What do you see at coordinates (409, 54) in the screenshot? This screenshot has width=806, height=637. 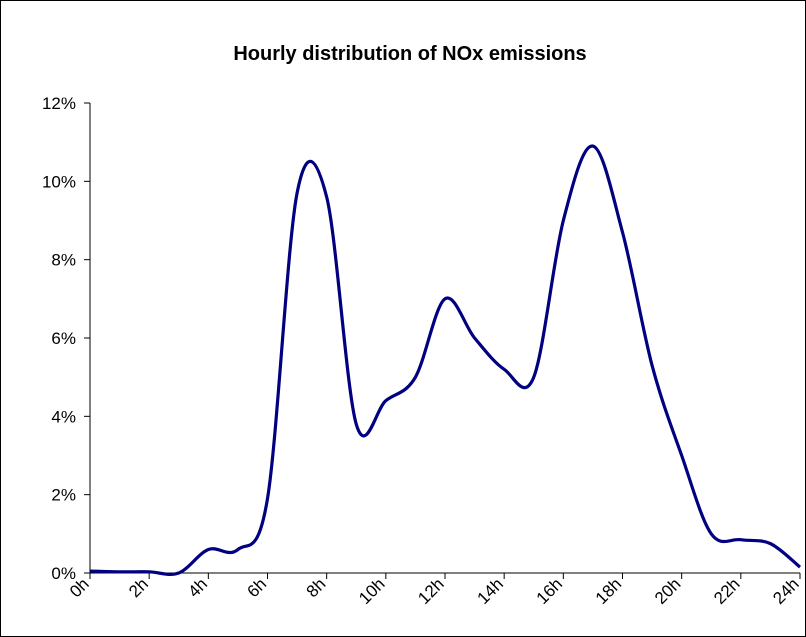 I see `chart-title: Hourly distribution of NOx emissions` at bounding box center [409, 54].